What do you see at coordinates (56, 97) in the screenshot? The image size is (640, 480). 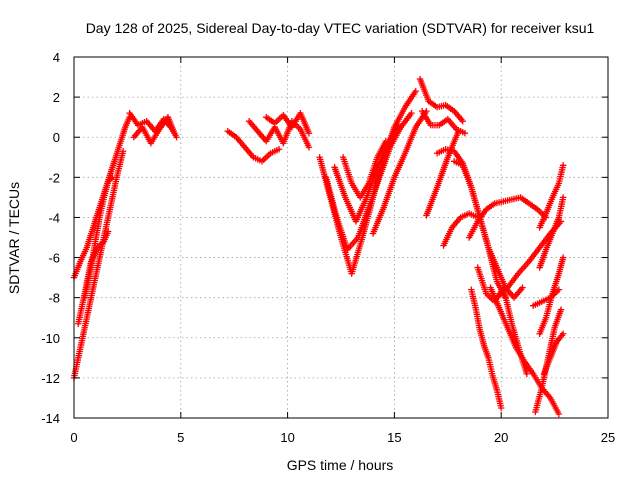 I see `y-tick-label: 2` at bounding box center [56, 97].